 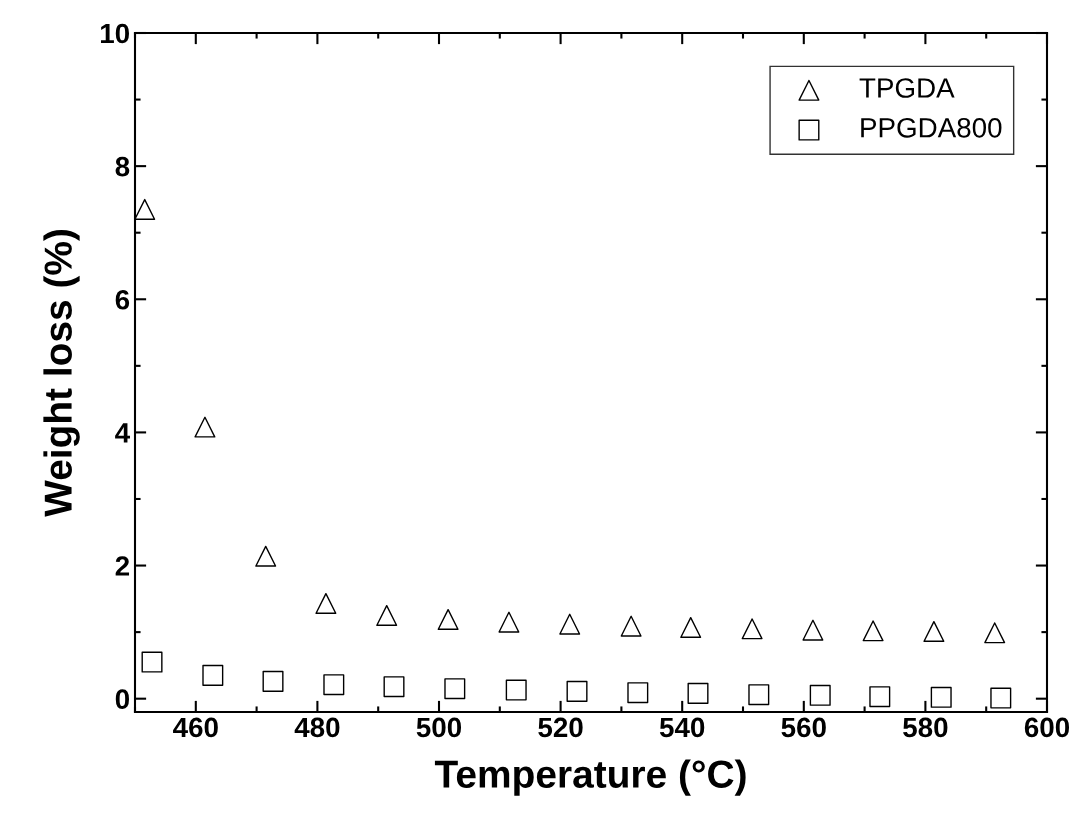 What do you see at coordinates (931, 127) in the screenshot?
I see `legend-label: PPGDA800` at bounding box center [931, 127].